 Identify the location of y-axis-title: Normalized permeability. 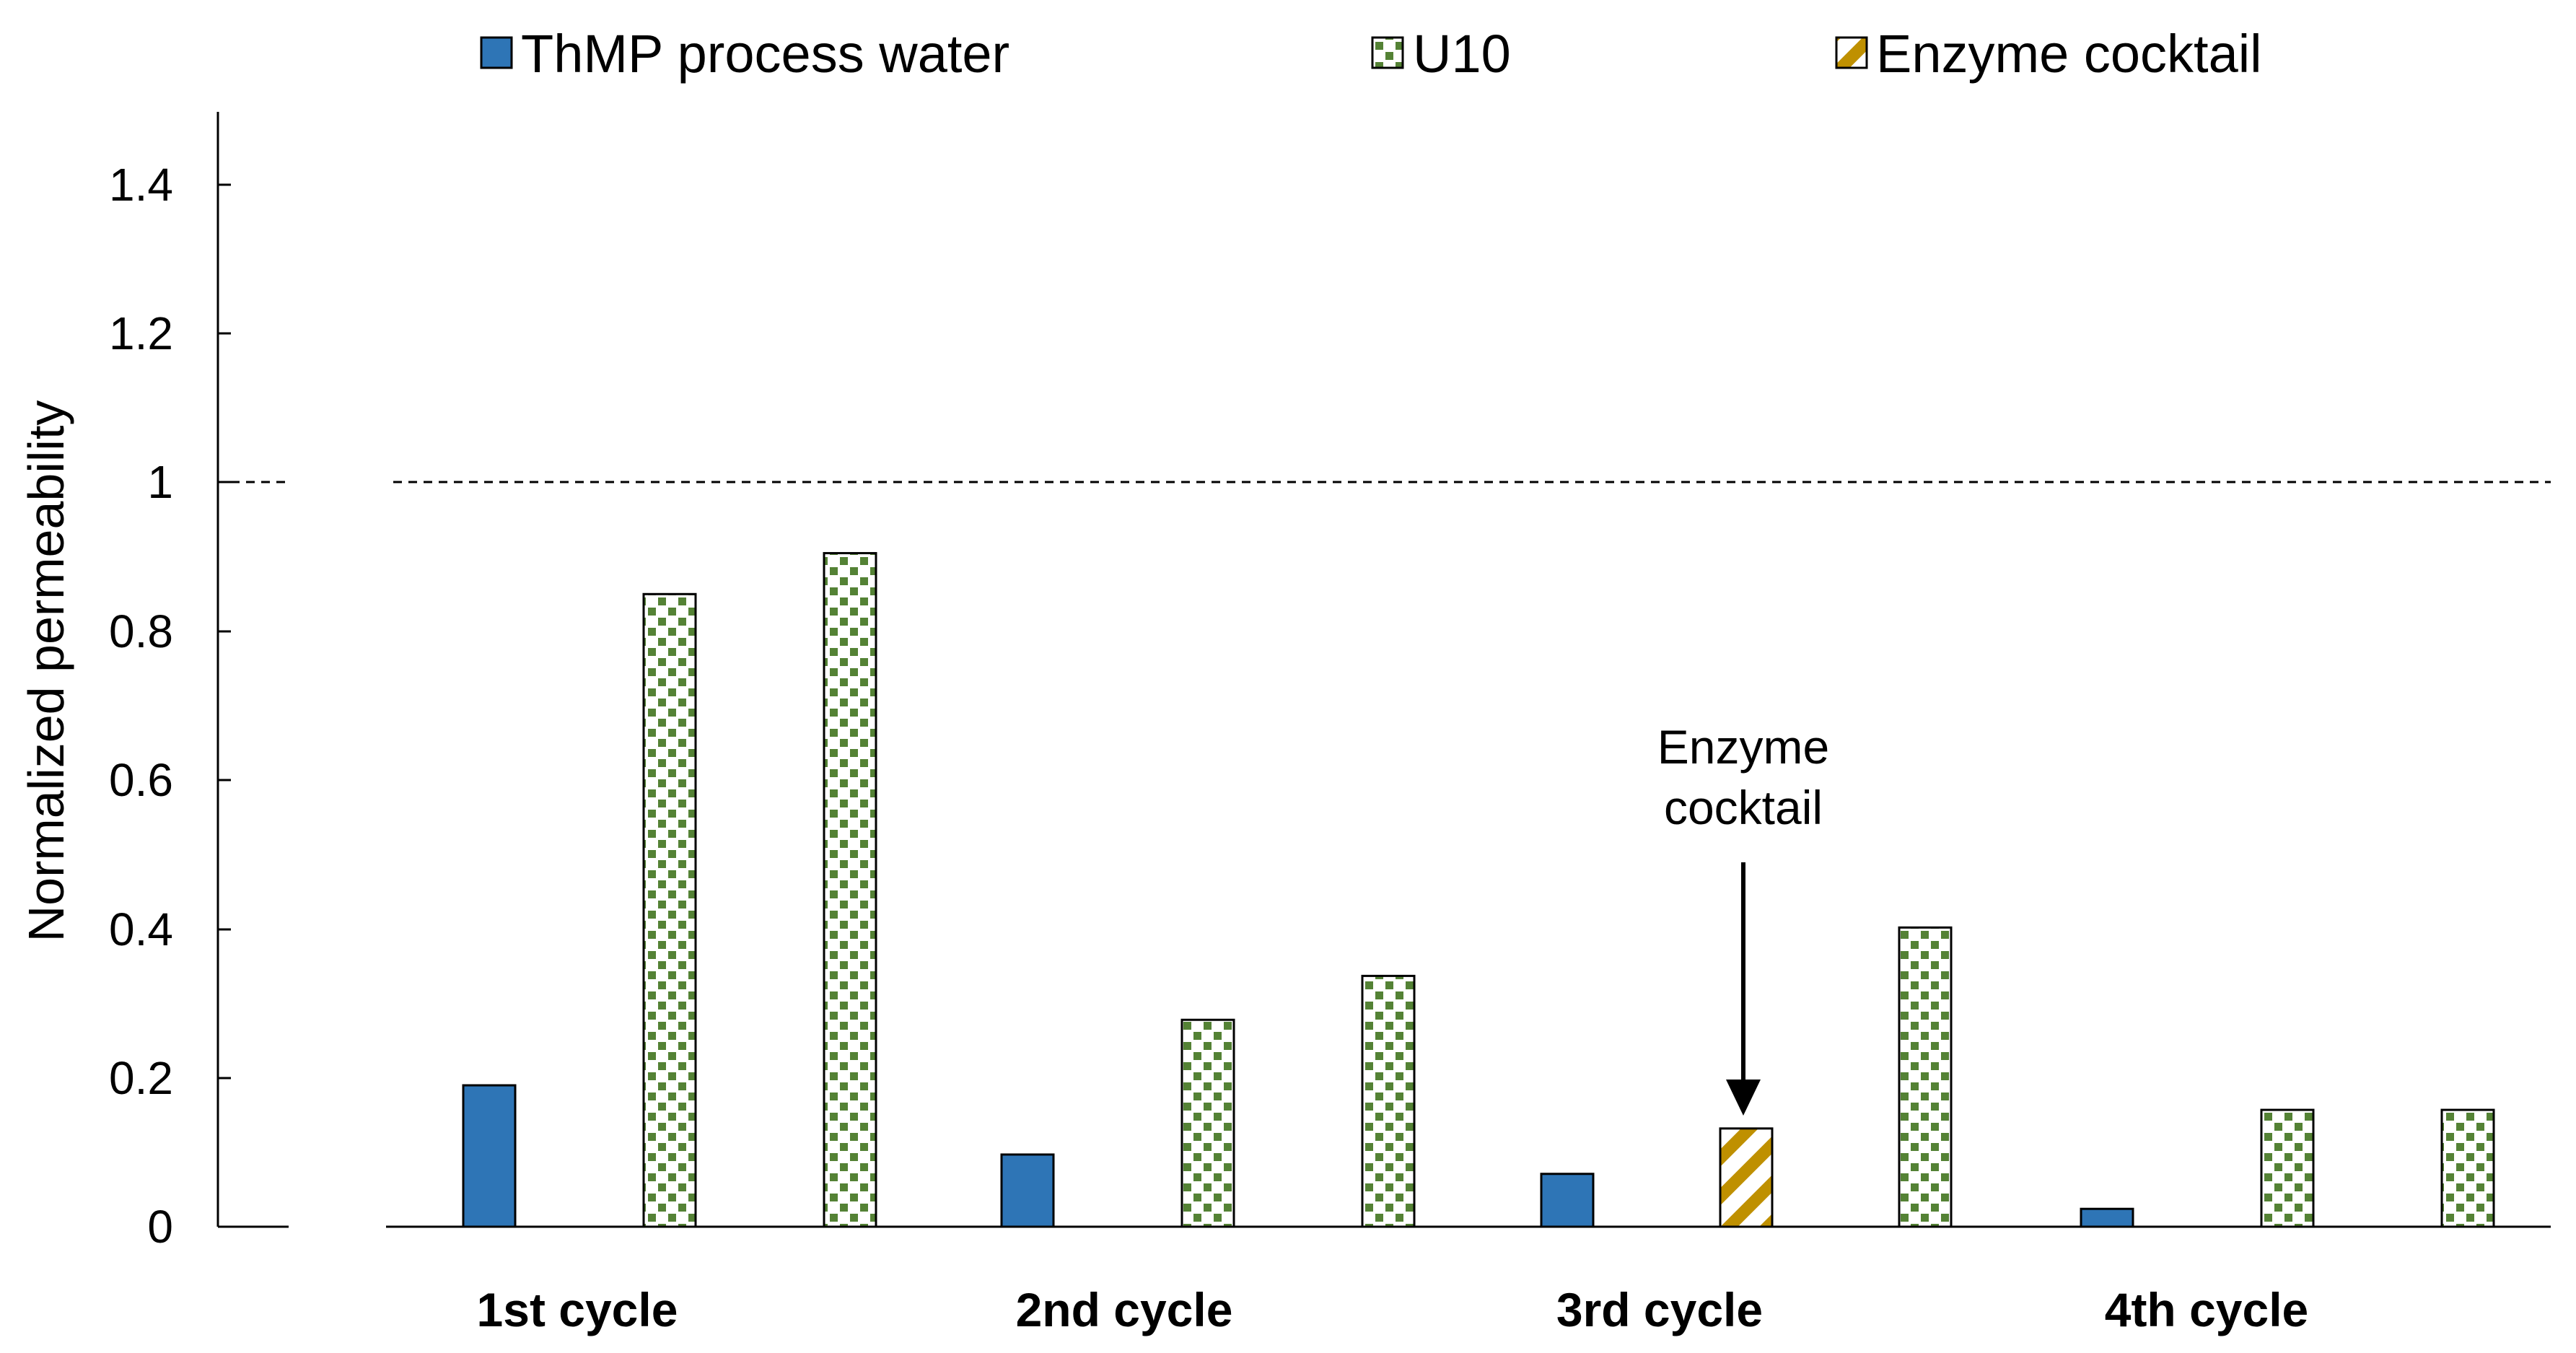
(46, 671).